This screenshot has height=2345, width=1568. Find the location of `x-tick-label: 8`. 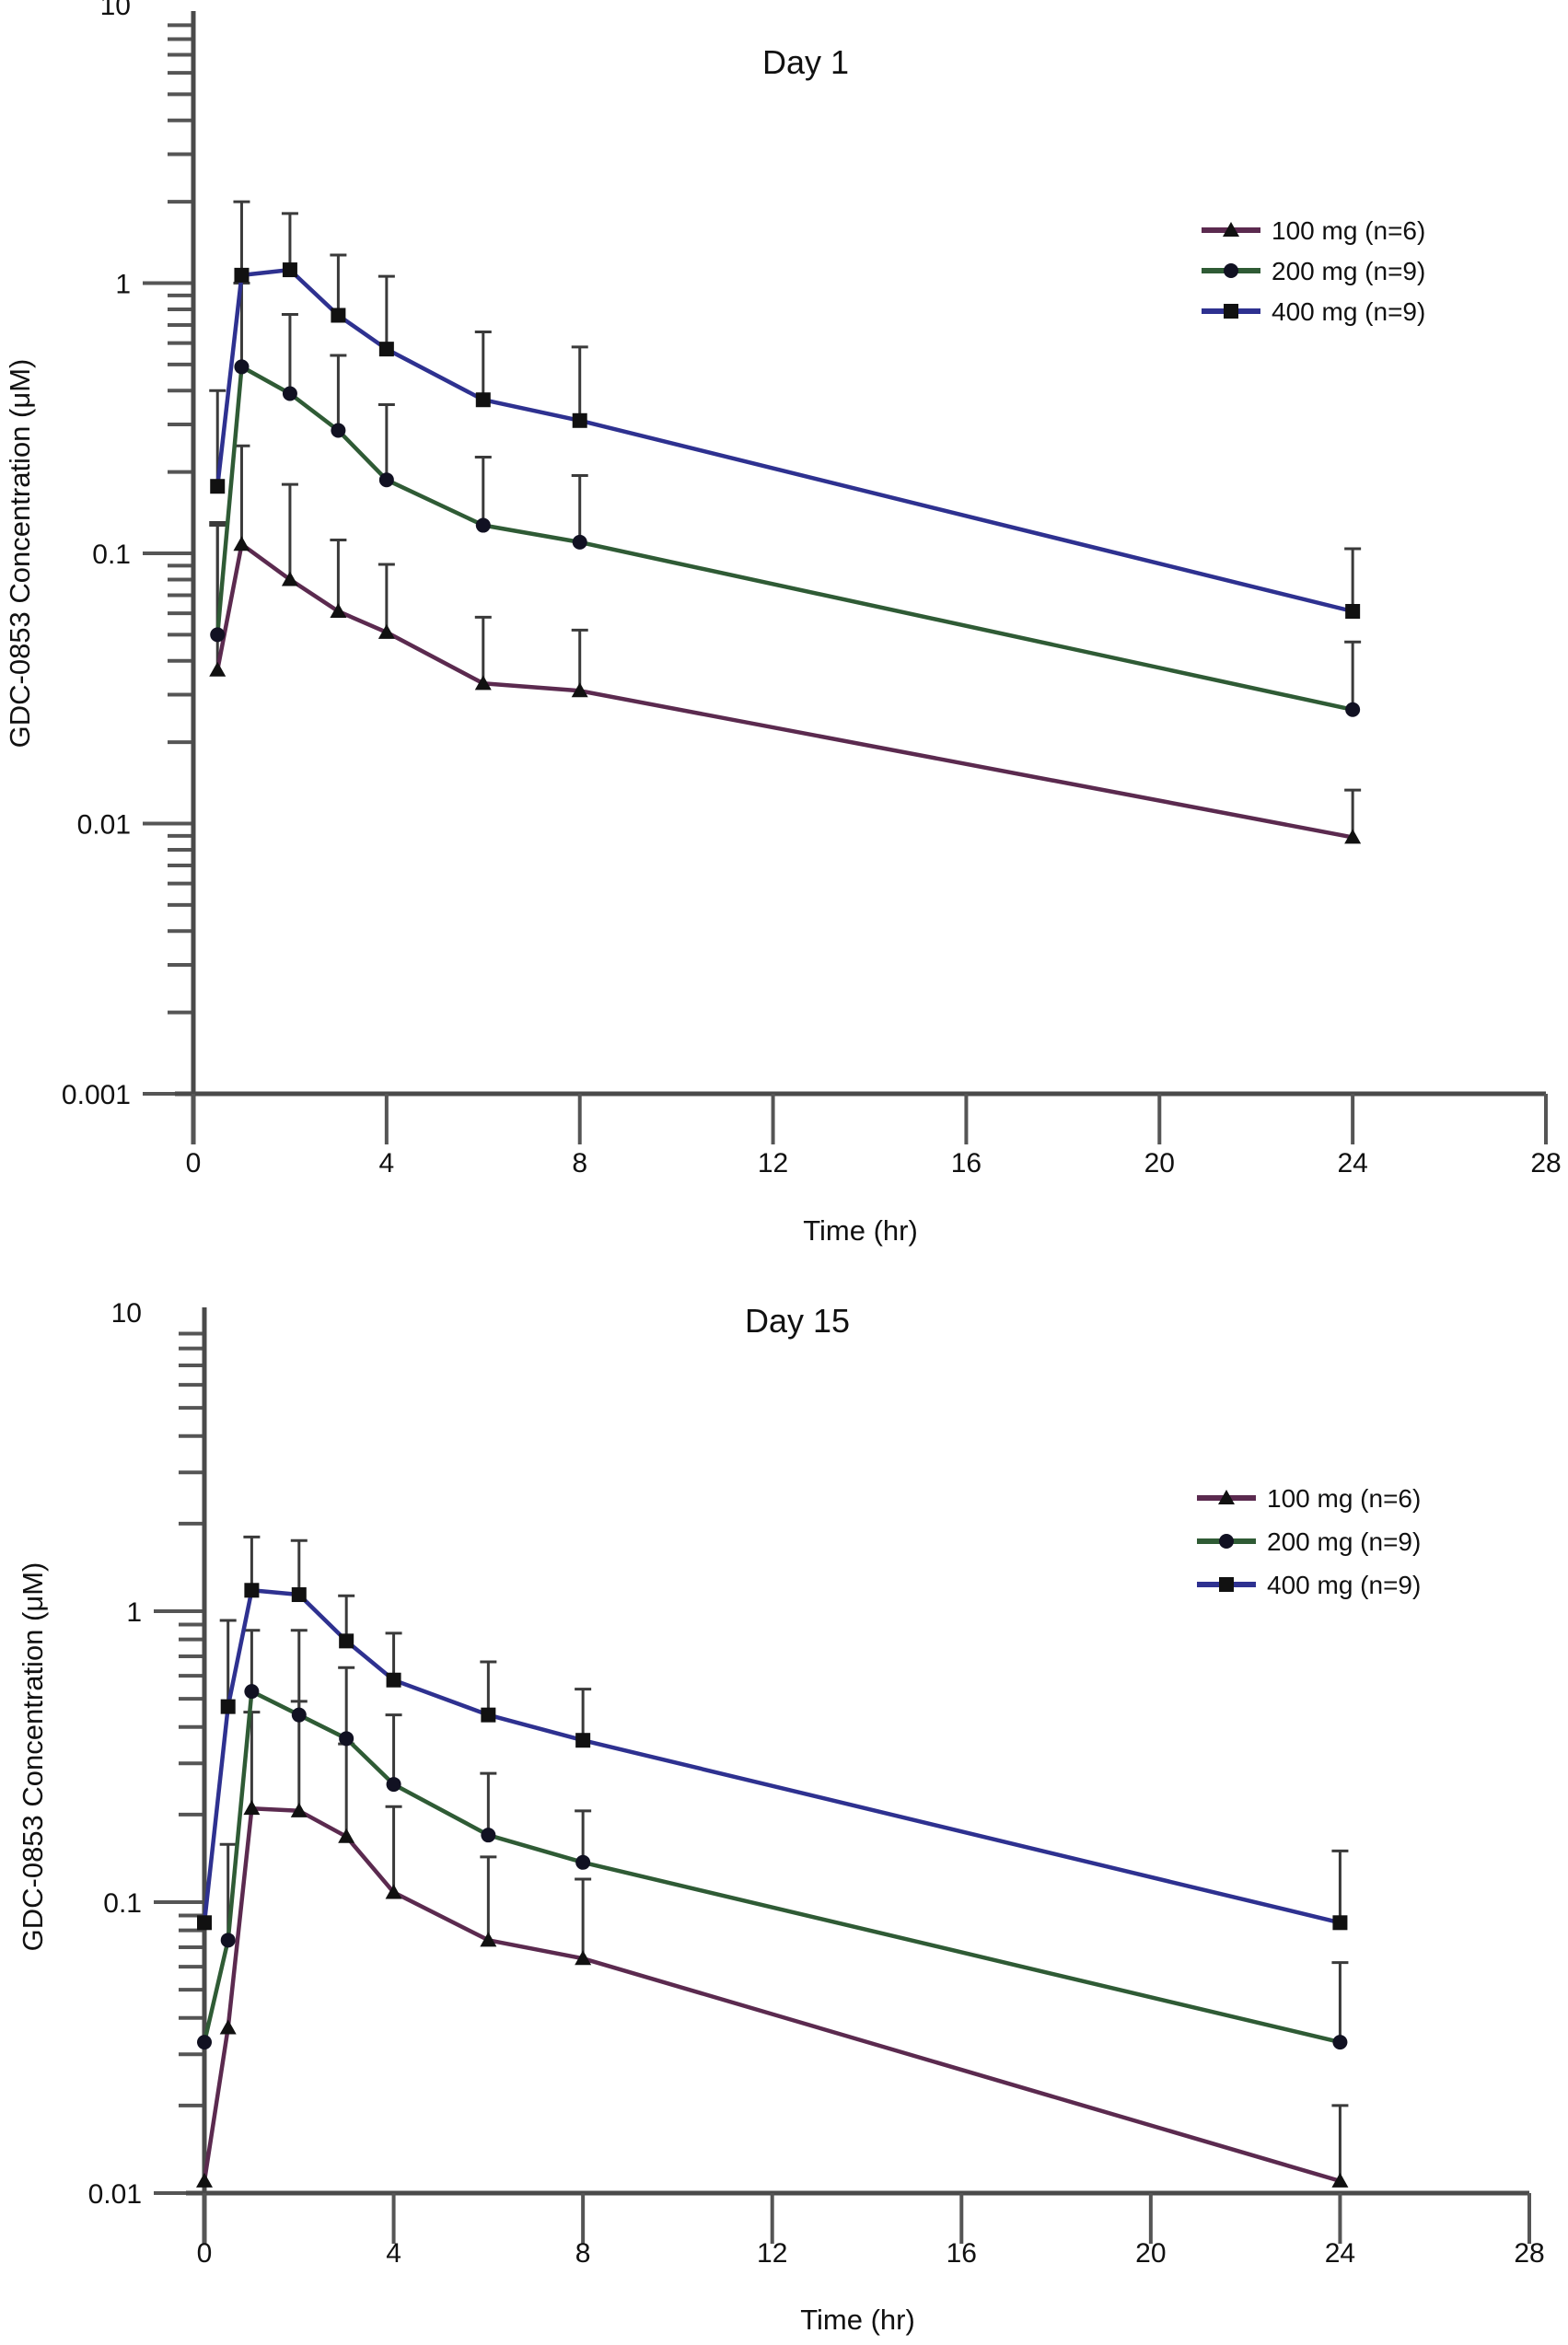

x-tick-label: 8 is located at coordinates (583, 2253).